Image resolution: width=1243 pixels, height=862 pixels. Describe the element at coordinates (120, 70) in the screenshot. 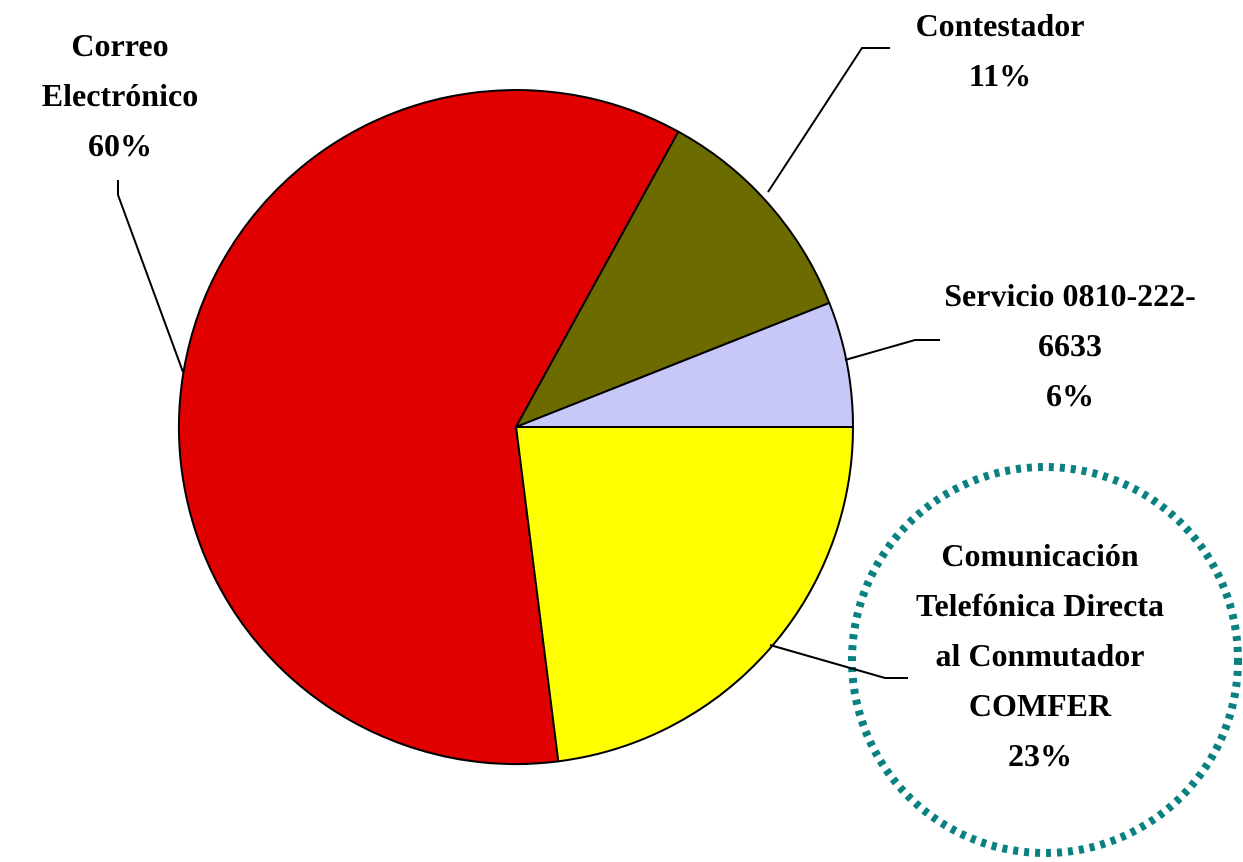

I see `category-label: Correo Electrónico` at that location.